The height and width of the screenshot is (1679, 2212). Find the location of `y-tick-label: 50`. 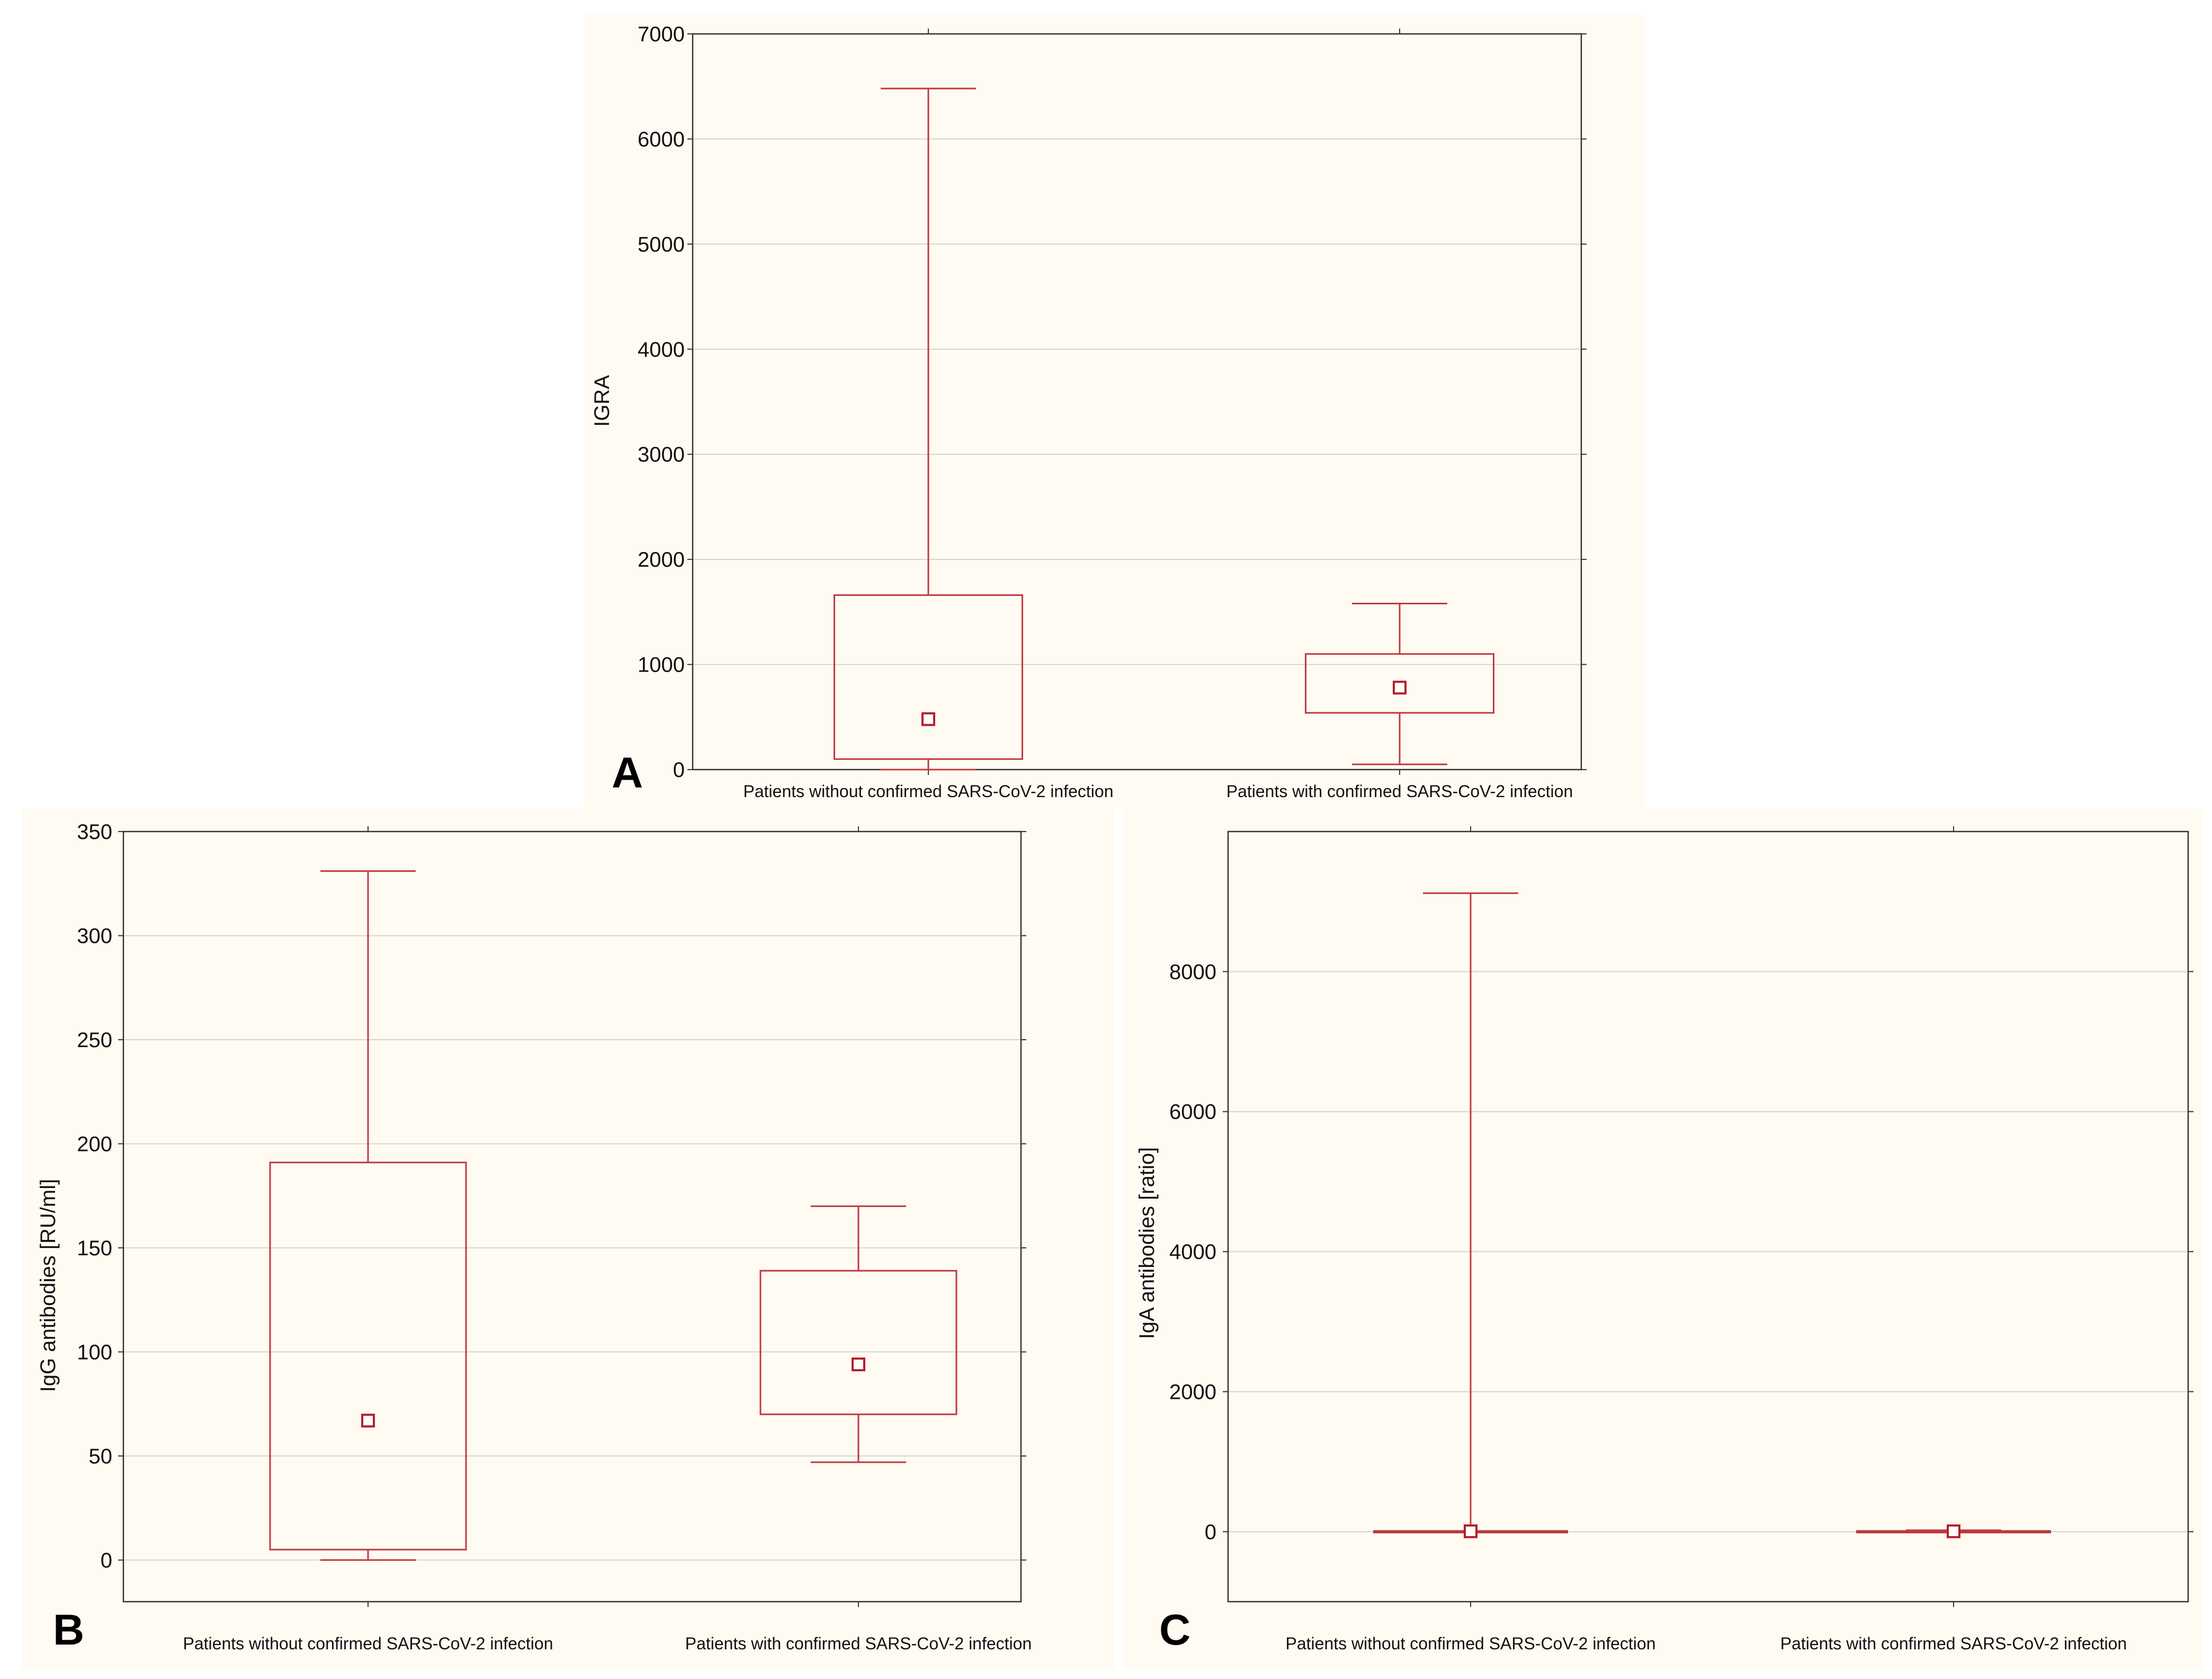

y-tick-label: 50 is located at coordinates (101, 1456).